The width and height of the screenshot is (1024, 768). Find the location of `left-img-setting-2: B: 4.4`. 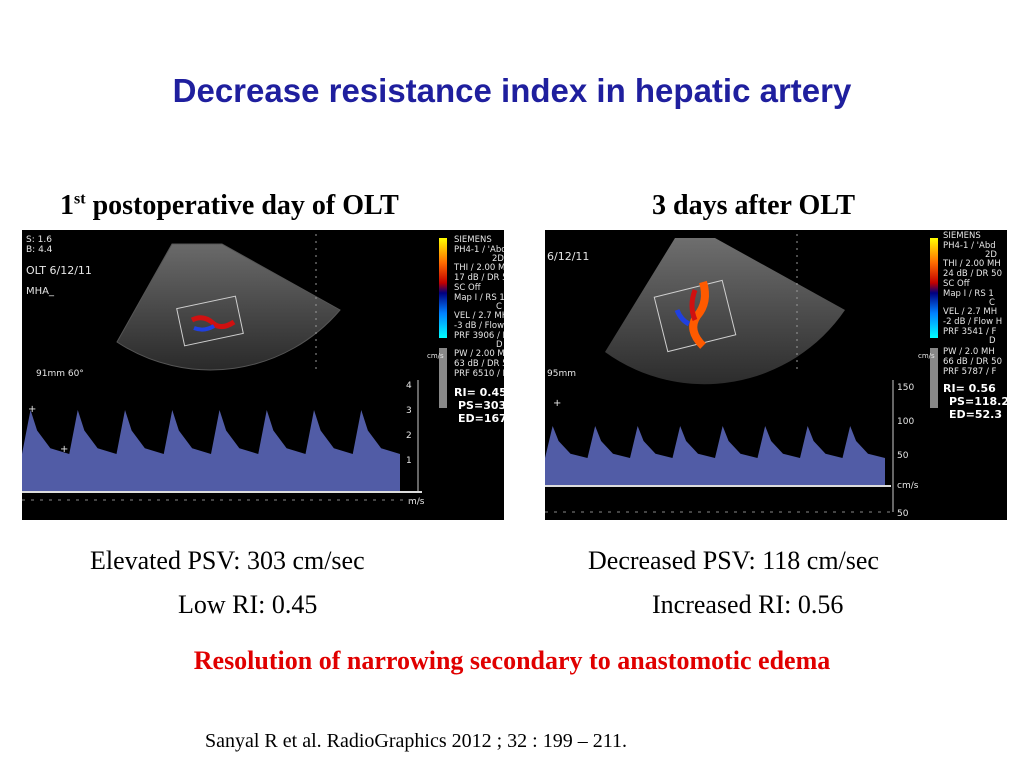

left-img-setting-2: B: 4.4 is located at coordinates (39, 250).